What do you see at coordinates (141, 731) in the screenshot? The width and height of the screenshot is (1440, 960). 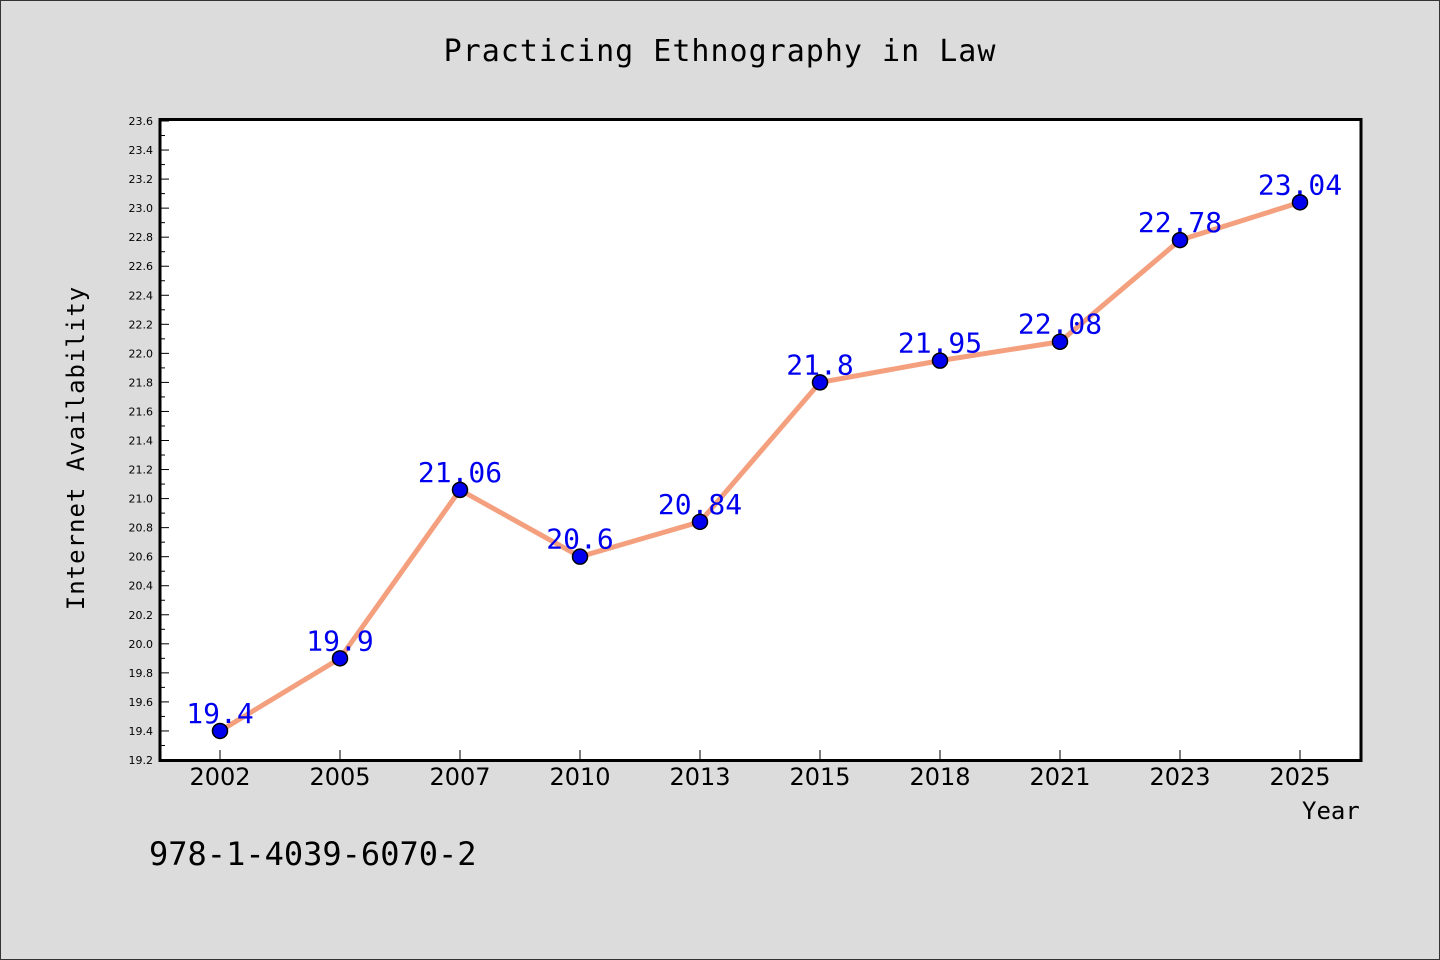 I see `y-tick-label: 19.4` at bounding box center [141, 731].